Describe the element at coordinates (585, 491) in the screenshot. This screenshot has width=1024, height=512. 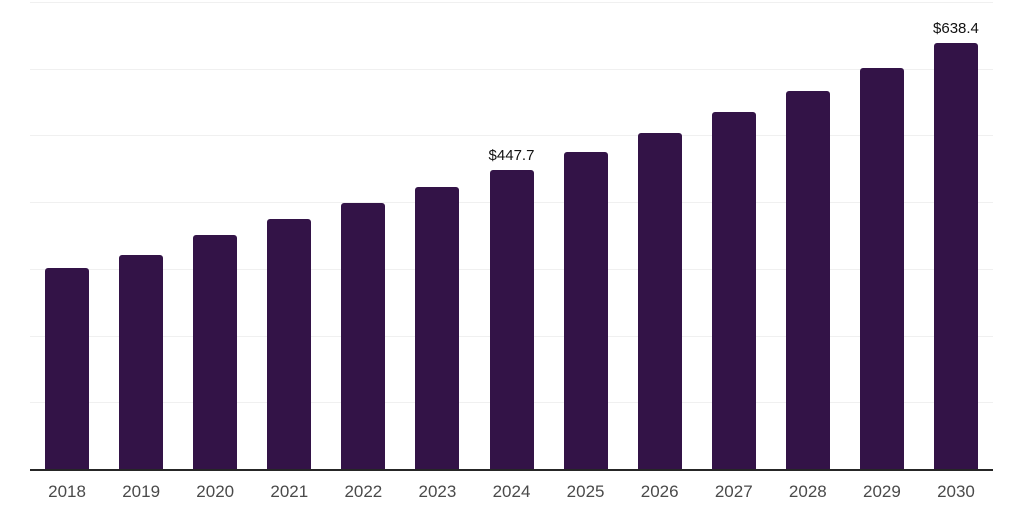
I see `x-axis-tick-label: 2025` at that location.